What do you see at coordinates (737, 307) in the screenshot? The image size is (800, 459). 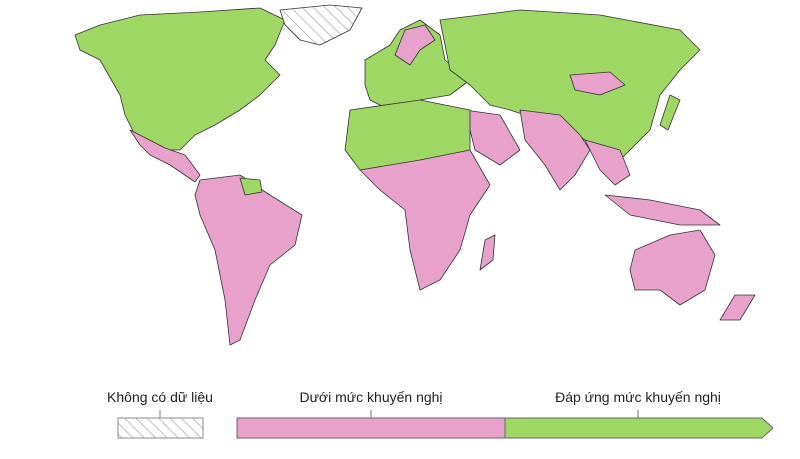 I see `new-zealand` at bounding box center [737, 307].